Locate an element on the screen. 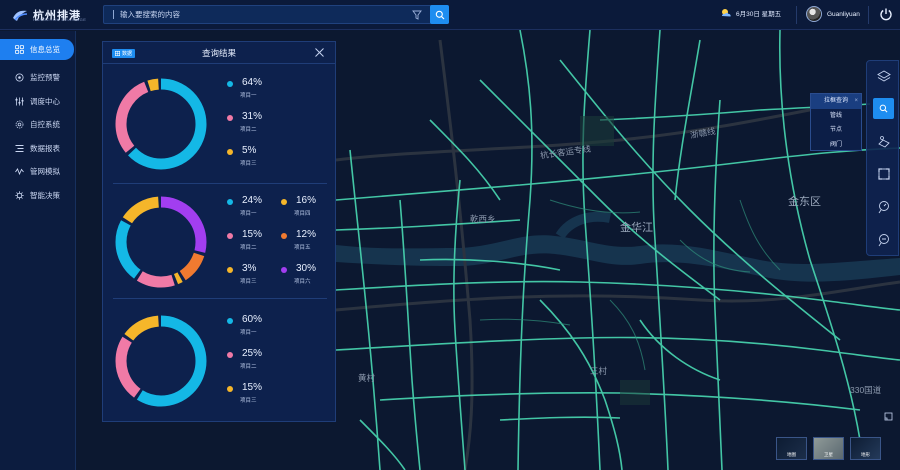 The width and height of the screenshot is (900, 470). weather-date: 6月30日 星期五 is located at coordinates (750, 13).